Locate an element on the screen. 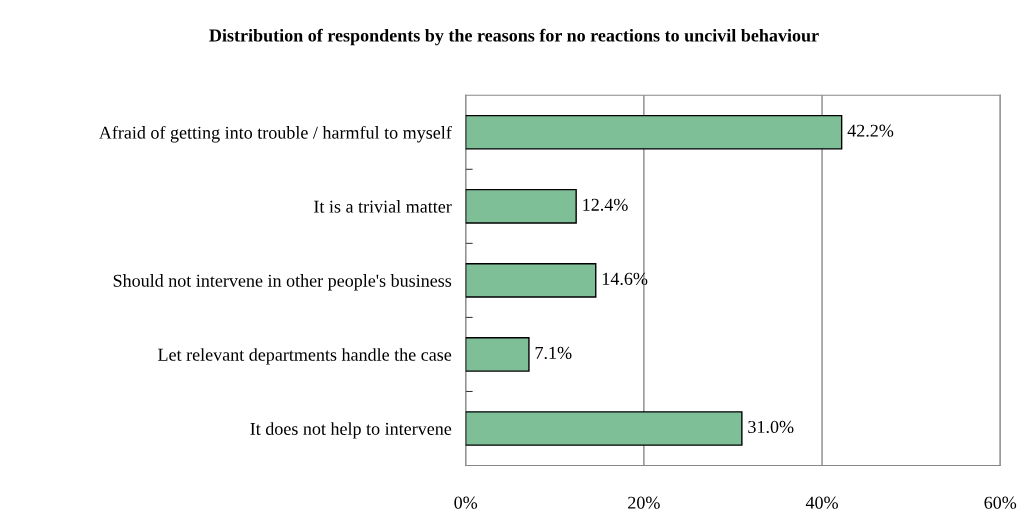  data-label: 31.0% is located at coordinates (771, 427).